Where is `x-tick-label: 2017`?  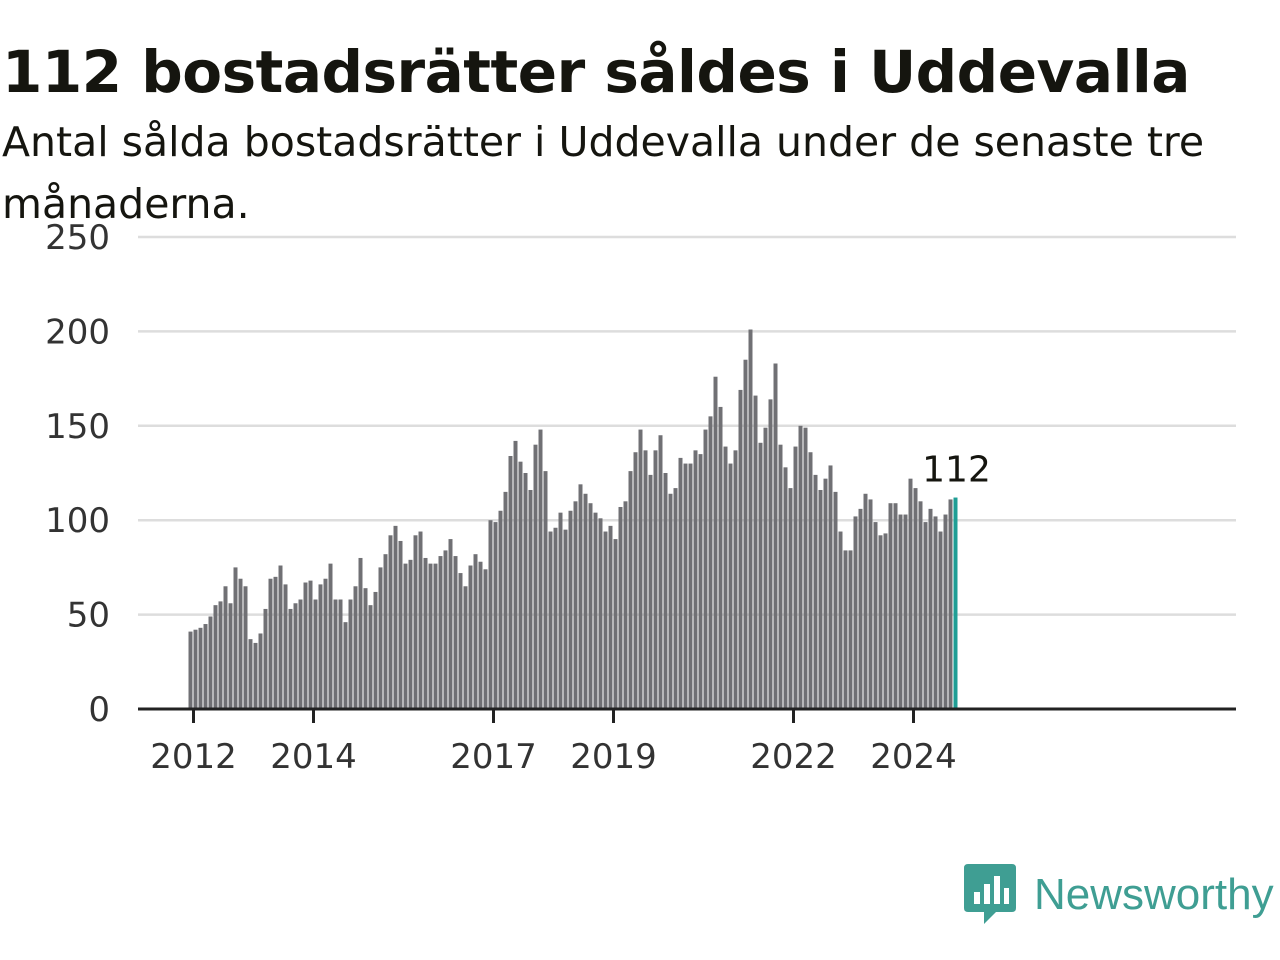
x-tick-label: 2017 is located at coordinates (493, 757).